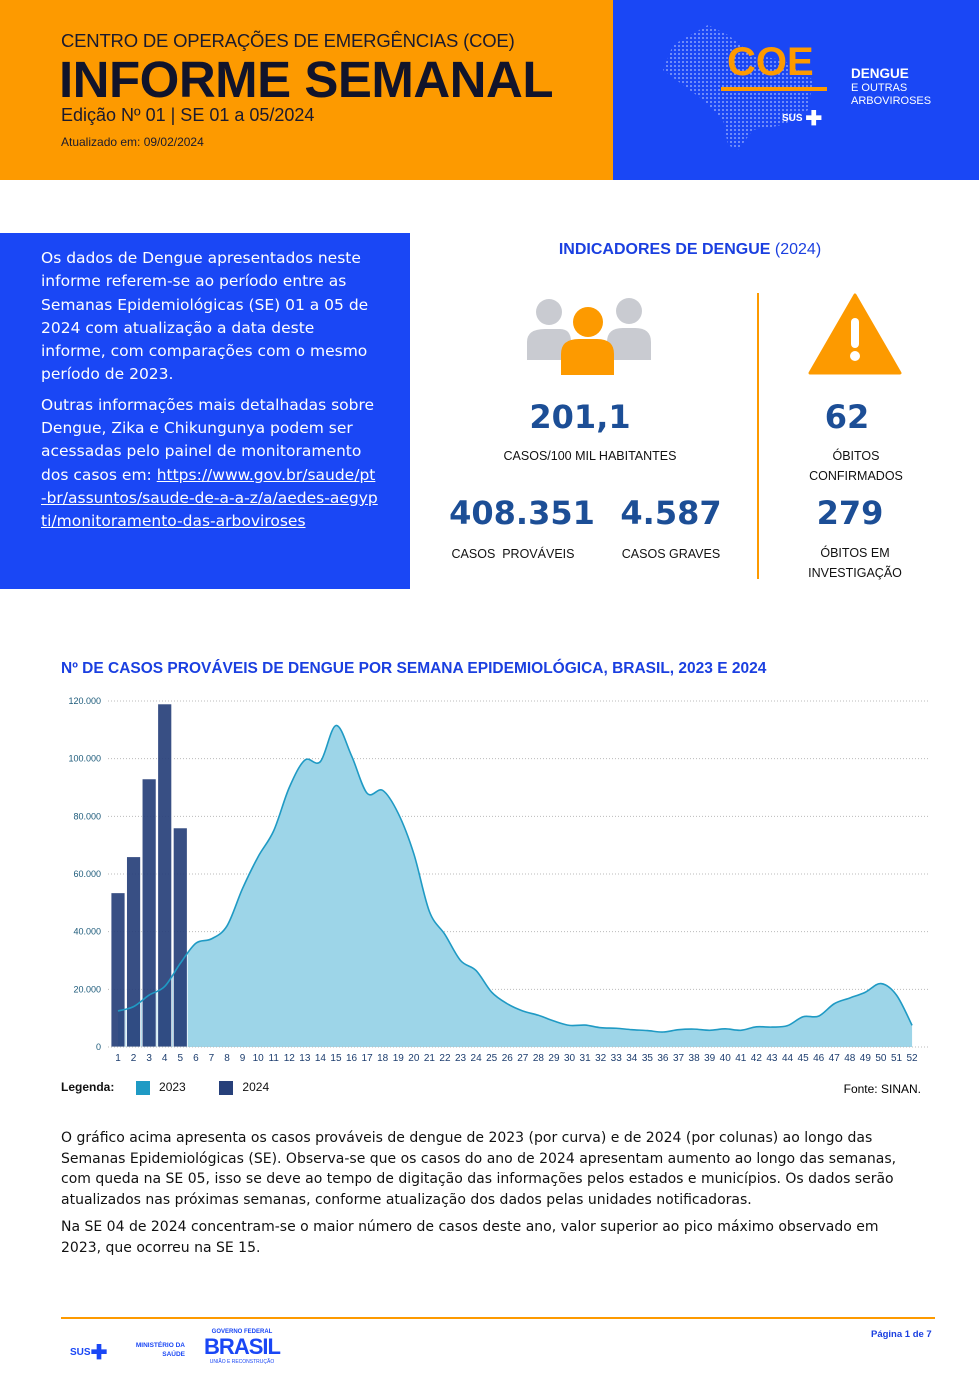  What do you see at coordinates (671, 513) in the screenshot?
I see `severe-cases-value: 4.587` at bounding box center [671, 513].